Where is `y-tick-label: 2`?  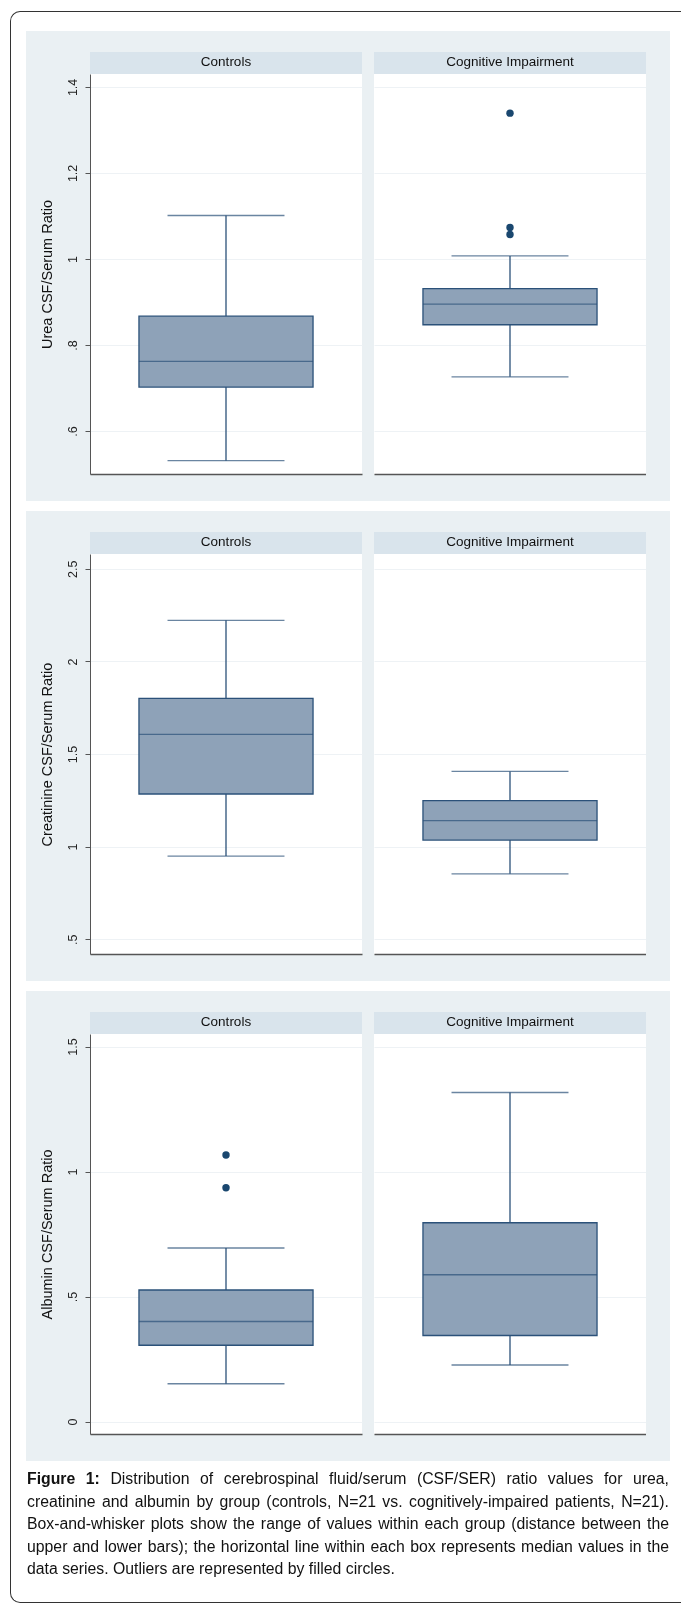
y-tick-label: 2 is located at coordinates (72, 662).